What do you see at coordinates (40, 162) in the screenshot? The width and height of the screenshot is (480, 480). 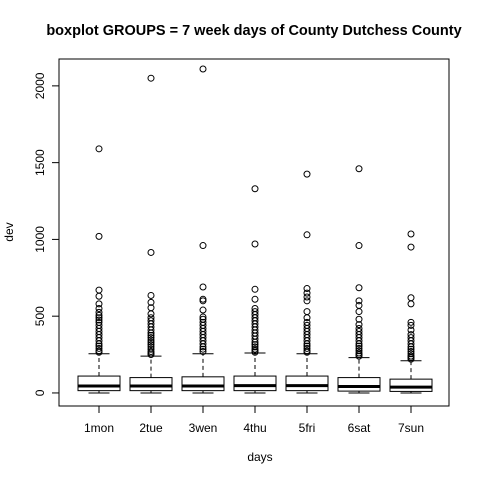 I see `y-tick-label: 1500` at bounding box center [40, 162].